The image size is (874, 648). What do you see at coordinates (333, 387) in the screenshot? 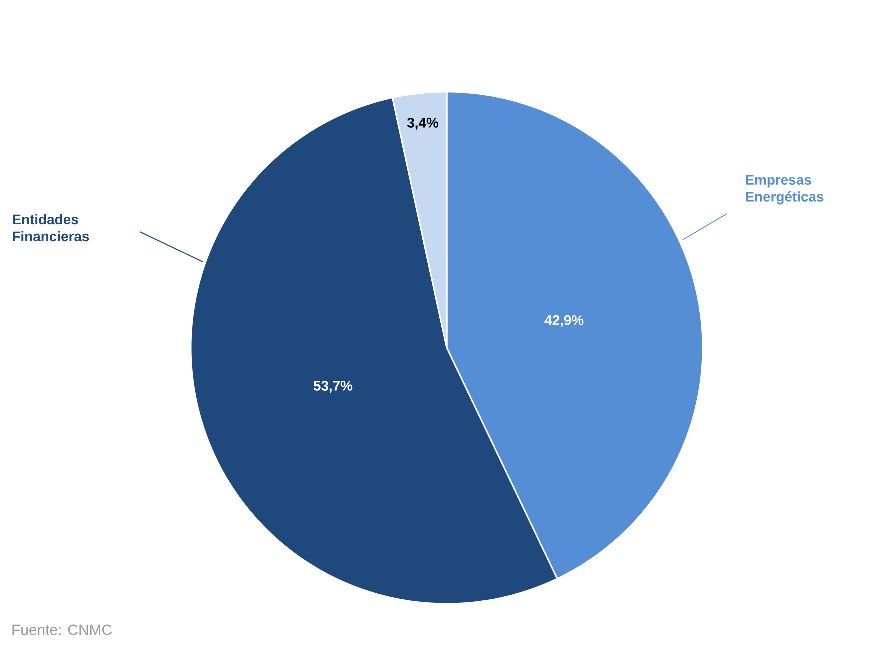
I see `data-label: 53,7%` at bounding box center [333, 387].